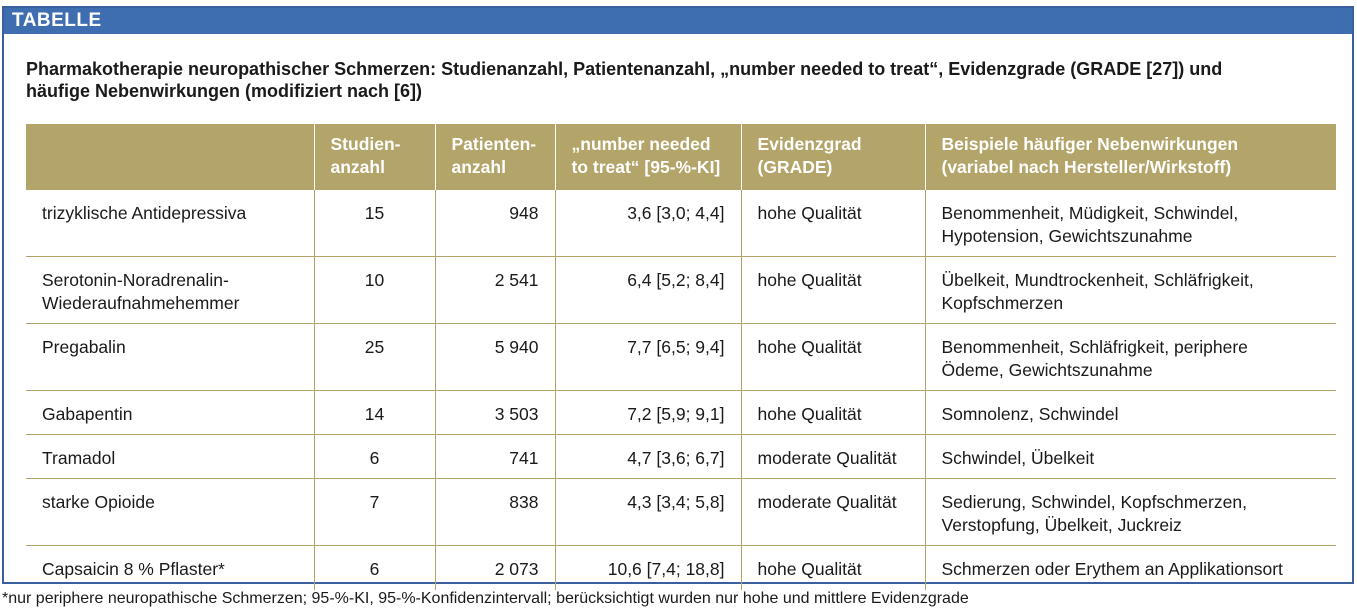  I want to click on cell-text: 15, so click(374, 213).